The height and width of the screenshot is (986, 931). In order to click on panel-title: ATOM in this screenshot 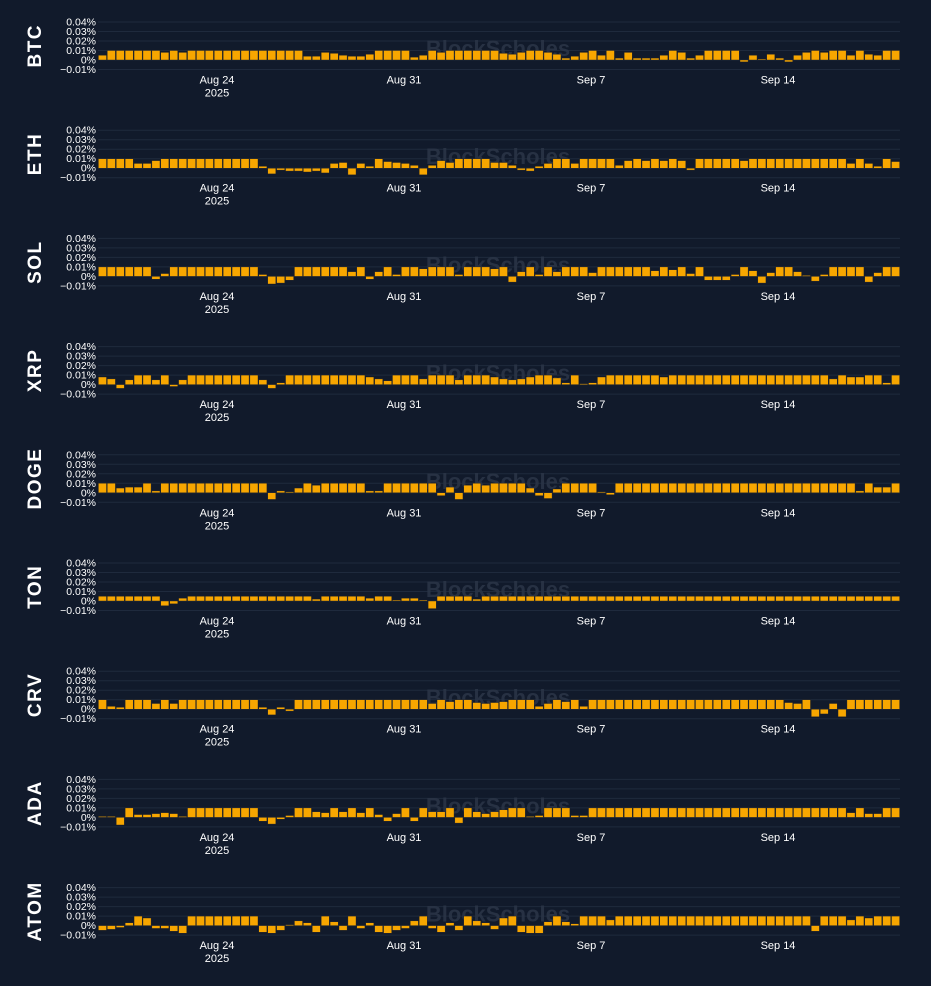, I will do `click(35, 911)`.